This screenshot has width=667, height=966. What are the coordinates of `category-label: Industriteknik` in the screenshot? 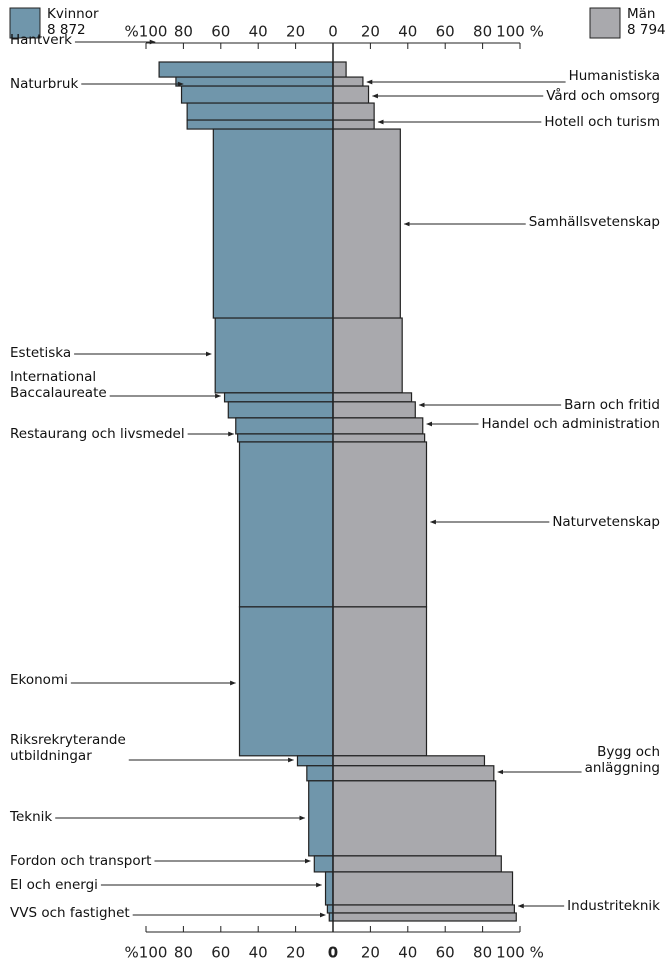 It's located at (613, 906).